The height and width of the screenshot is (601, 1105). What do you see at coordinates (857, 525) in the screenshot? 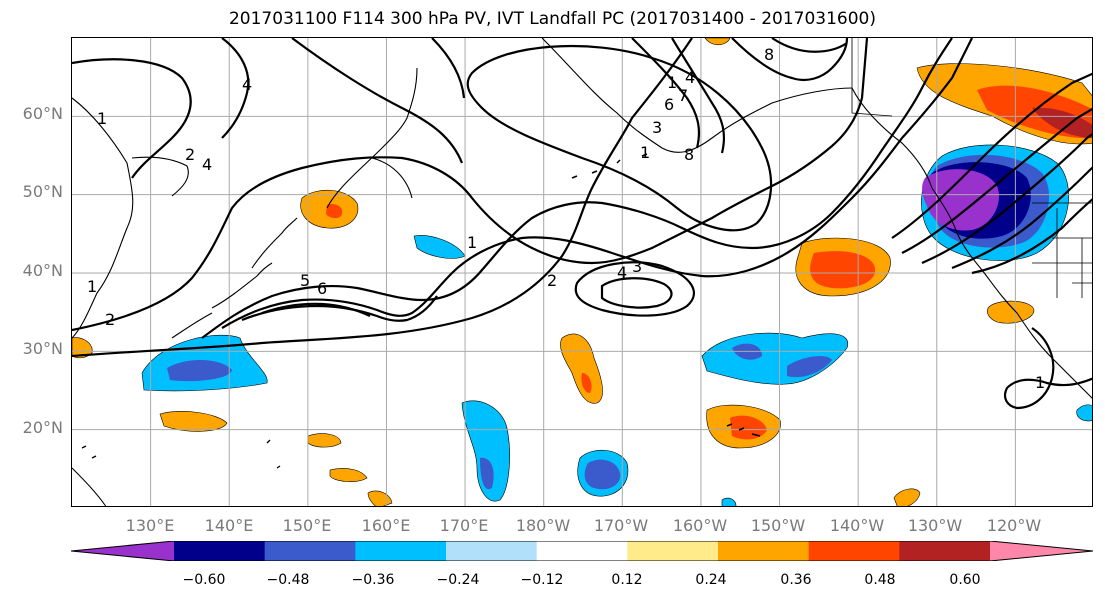
I see `lon-label: 140°W` at bounding box center [857, 525].